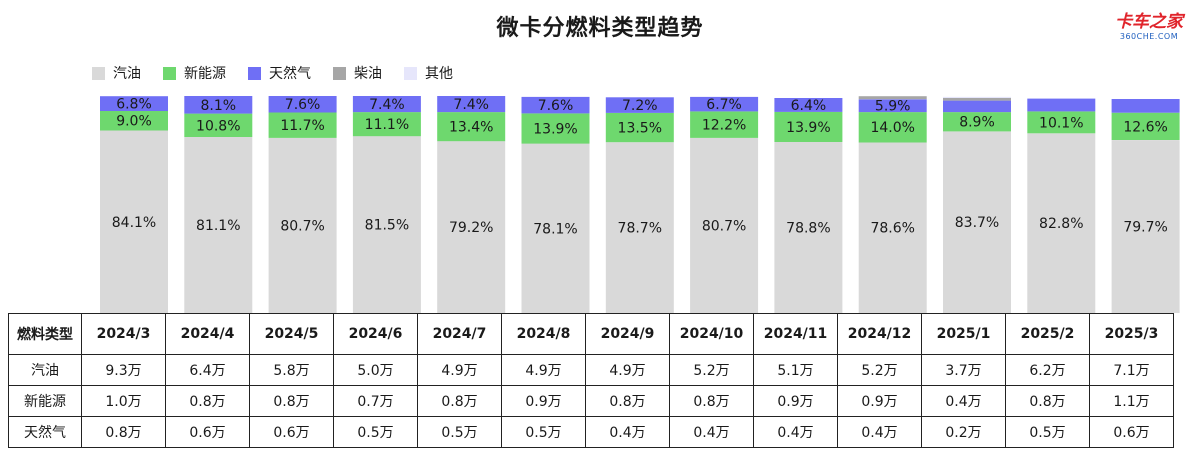  Describe the element at coordinates (439, 74) in the screenshot. I see `legend-label: 其他` at that location.